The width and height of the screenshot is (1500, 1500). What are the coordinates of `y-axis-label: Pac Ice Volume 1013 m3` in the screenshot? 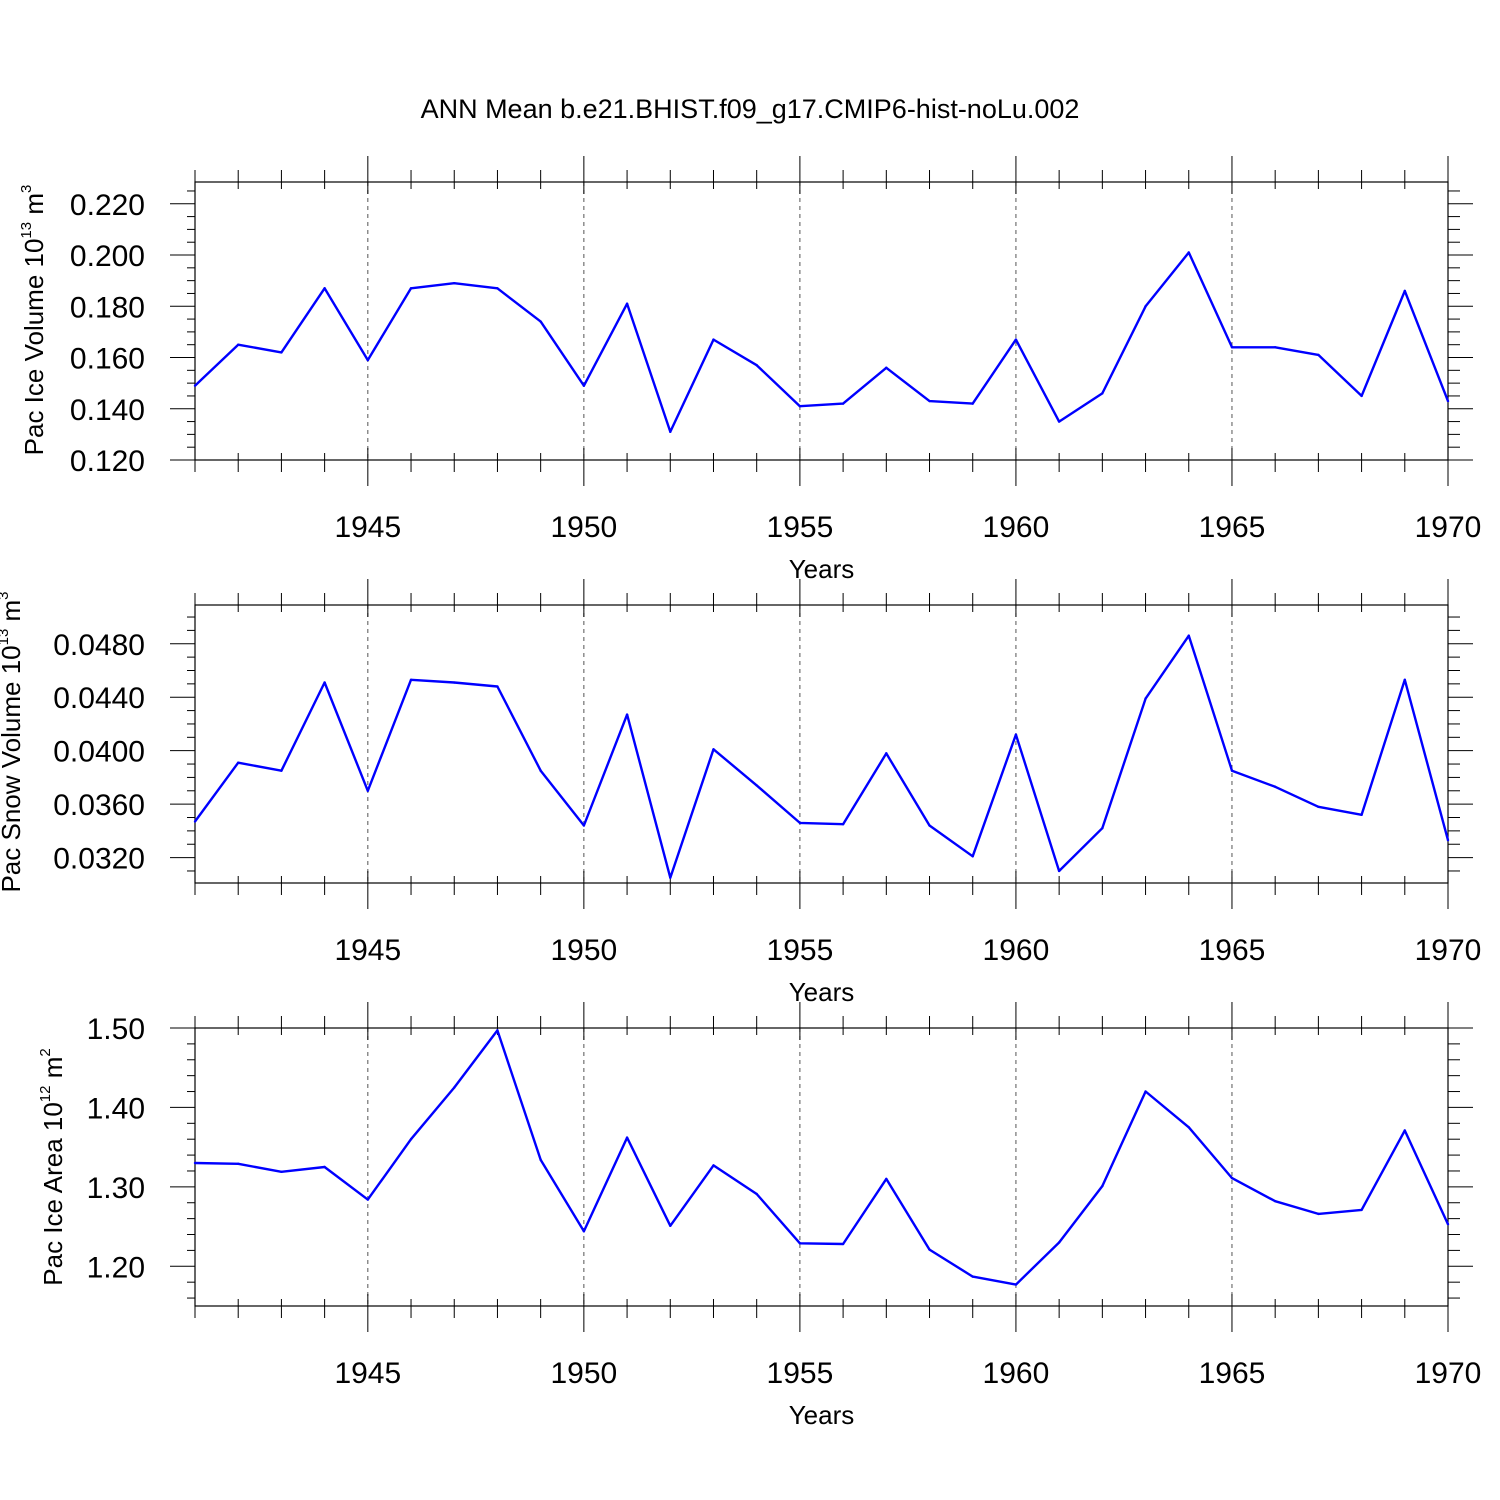 It's located at (33, 320).